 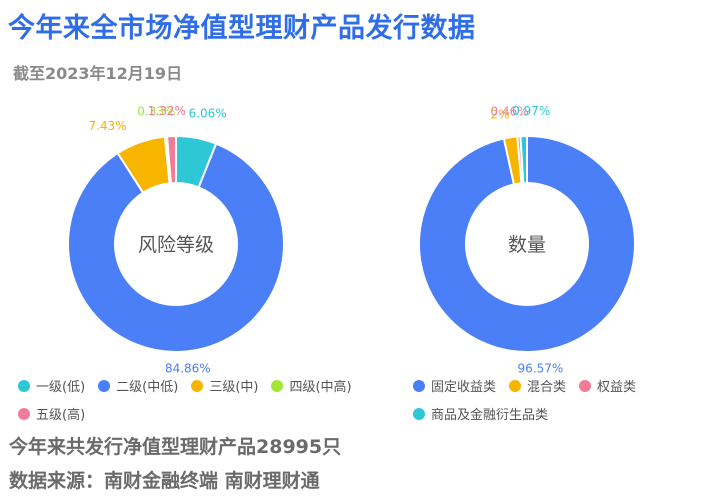 I want to click on donut-center-label-0: 风险等级, so click(x=176, y=245).